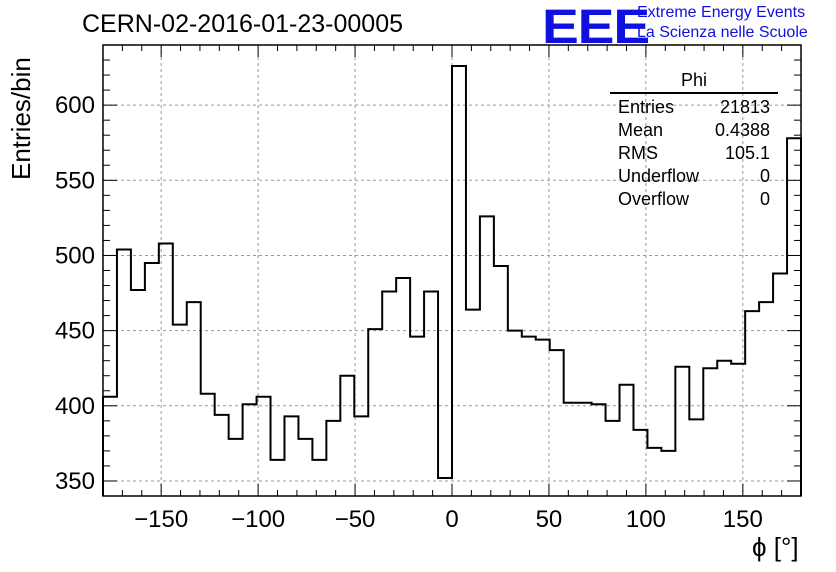 The height and width of the screenshot is (572, 836). Describe the element at coordinates (694, 130) in the screenshot. I see `stats-row-mean: Mean 0.4388` at that location.